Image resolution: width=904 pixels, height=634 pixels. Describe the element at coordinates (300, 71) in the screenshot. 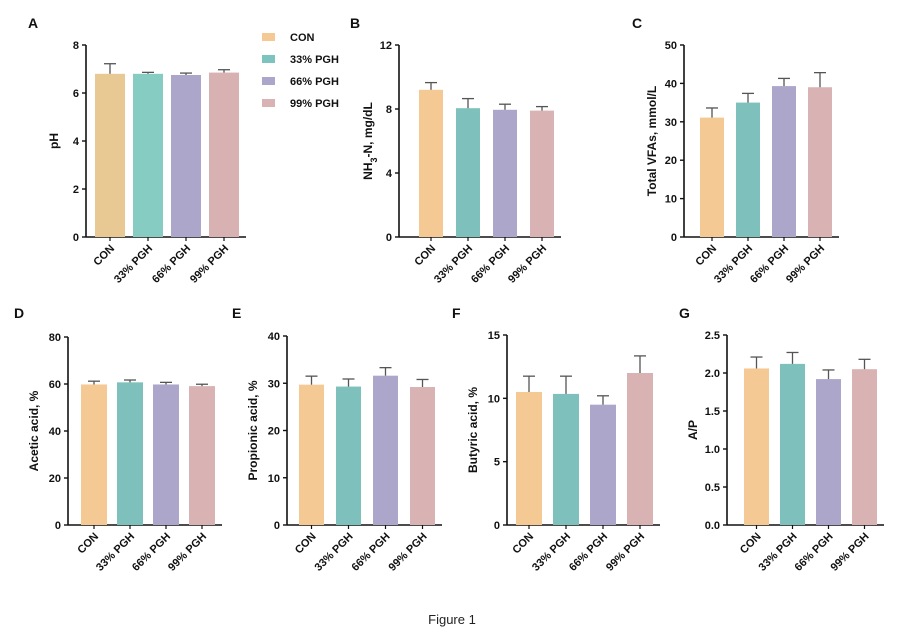

I see `legend: CON 33% PGH 66% PGH 99% PGH` at that location.